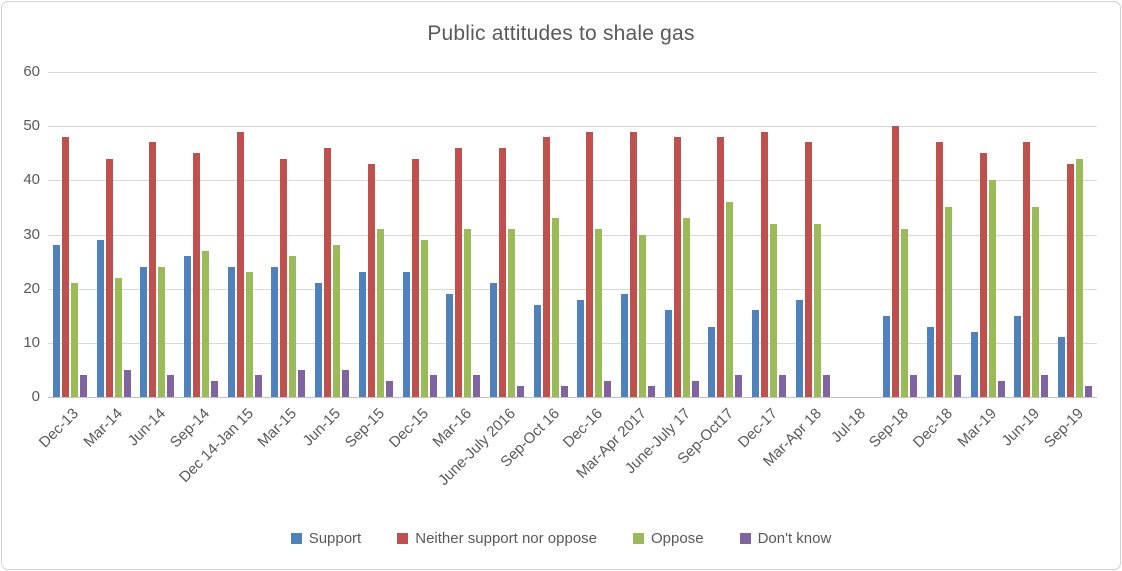 The image size is (1122, 571). What do you see at coordinates (20, 285) in the screenshot?
I see `y-axis-labels: 0 10 20 30 40 50 60` at bounding box center [20, 285].